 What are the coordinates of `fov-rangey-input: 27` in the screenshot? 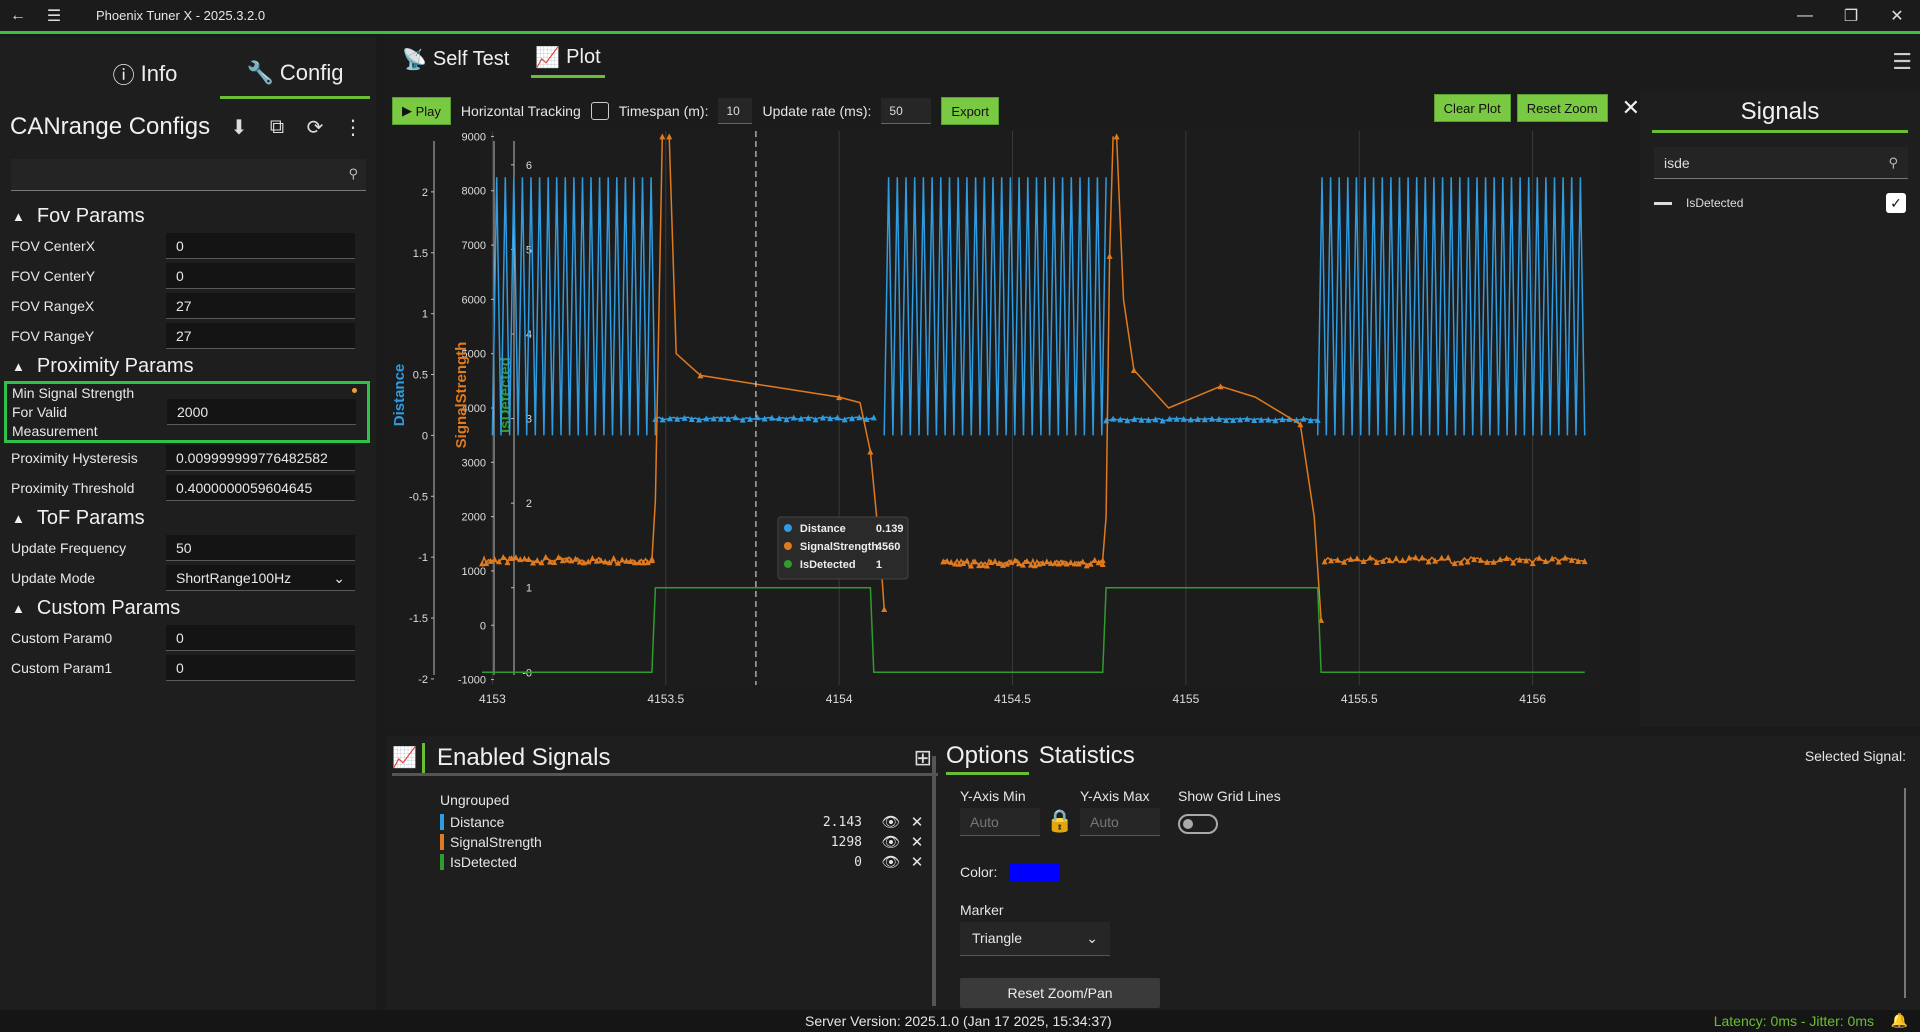 It's located at (260, 336).